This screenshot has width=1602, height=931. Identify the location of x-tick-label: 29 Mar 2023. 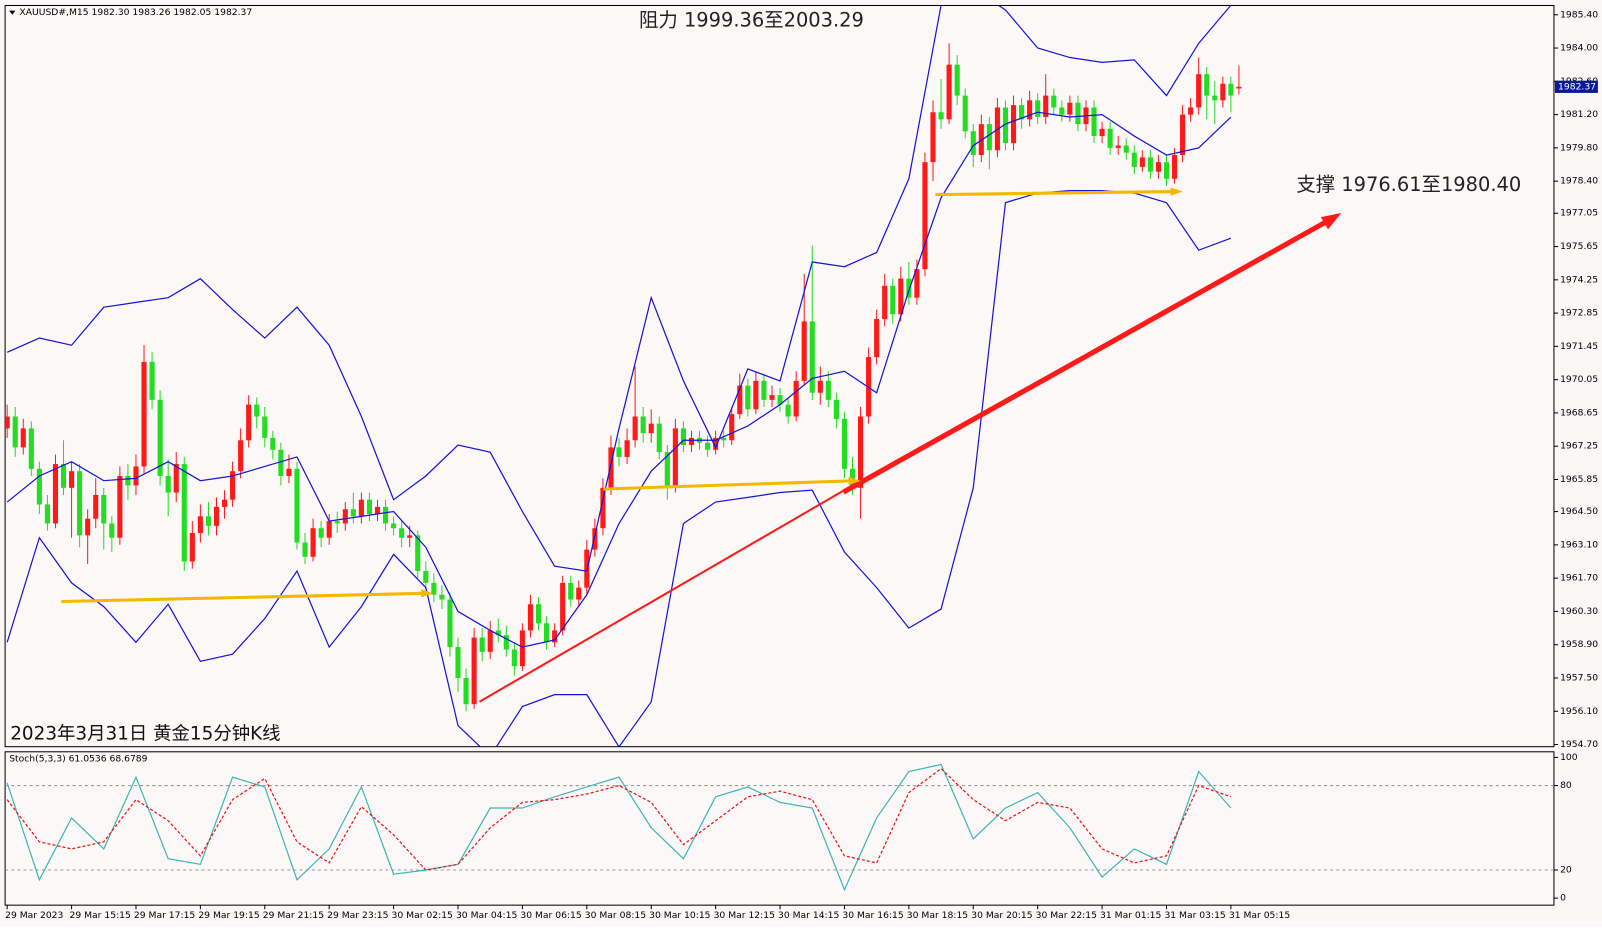
(34, 915).